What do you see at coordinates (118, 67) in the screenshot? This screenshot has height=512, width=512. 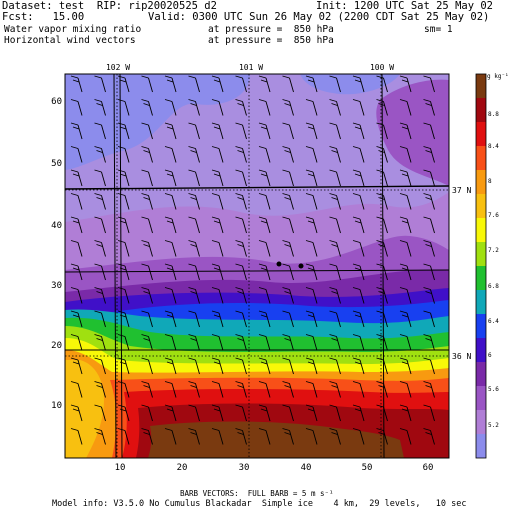 I see `lon-label: 102 W` at bounding box center [118, 67].